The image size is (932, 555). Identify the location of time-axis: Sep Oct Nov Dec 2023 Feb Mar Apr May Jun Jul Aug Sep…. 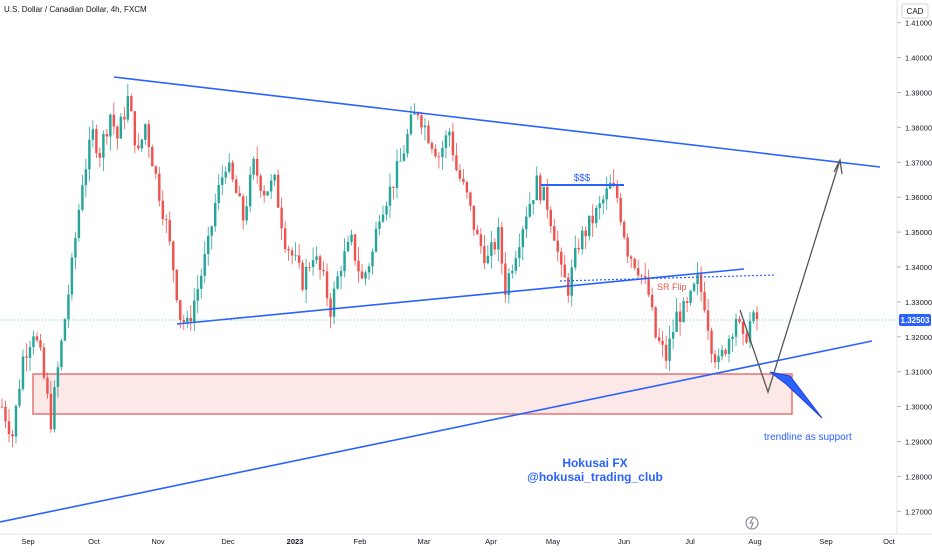
(458, 541).